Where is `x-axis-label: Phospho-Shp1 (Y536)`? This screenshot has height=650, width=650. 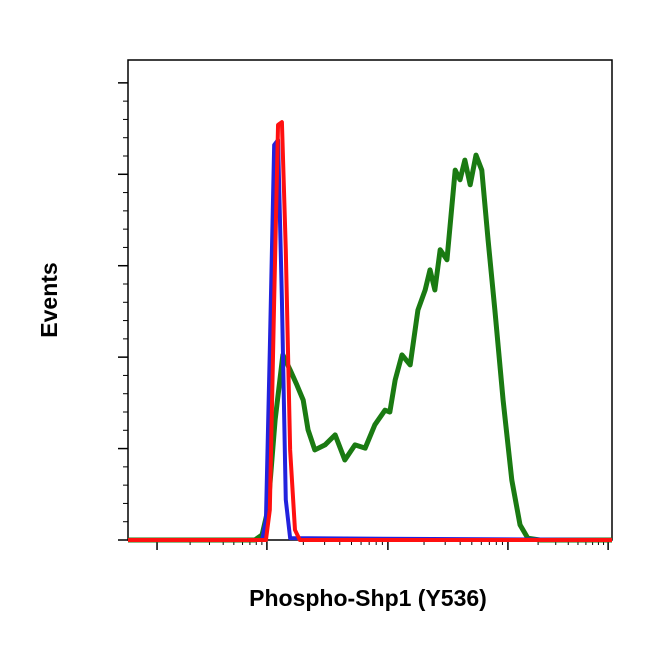
x-axis-label: Phospho-Shp1 (Y536) is located at coordinates (368, 598).